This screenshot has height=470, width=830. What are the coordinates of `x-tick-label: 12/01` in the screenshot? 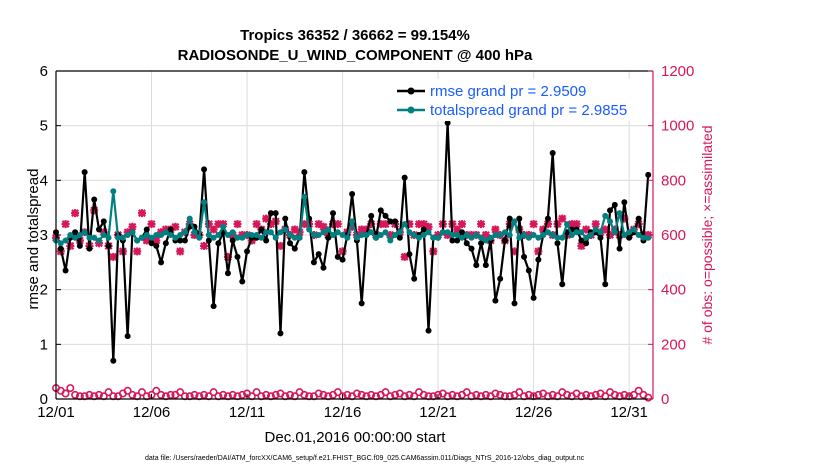 It's located at (56, 412).